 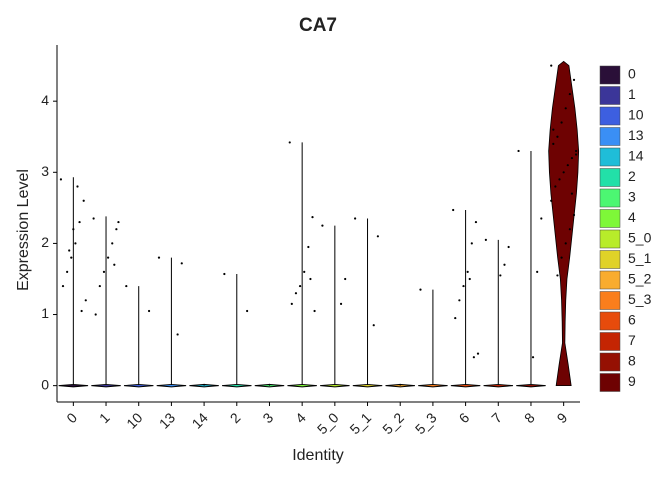 What do you see at coordinates (167, 420) in the screenshot?
I see `x-tick-label: 13` at bounding box center [167, 420].